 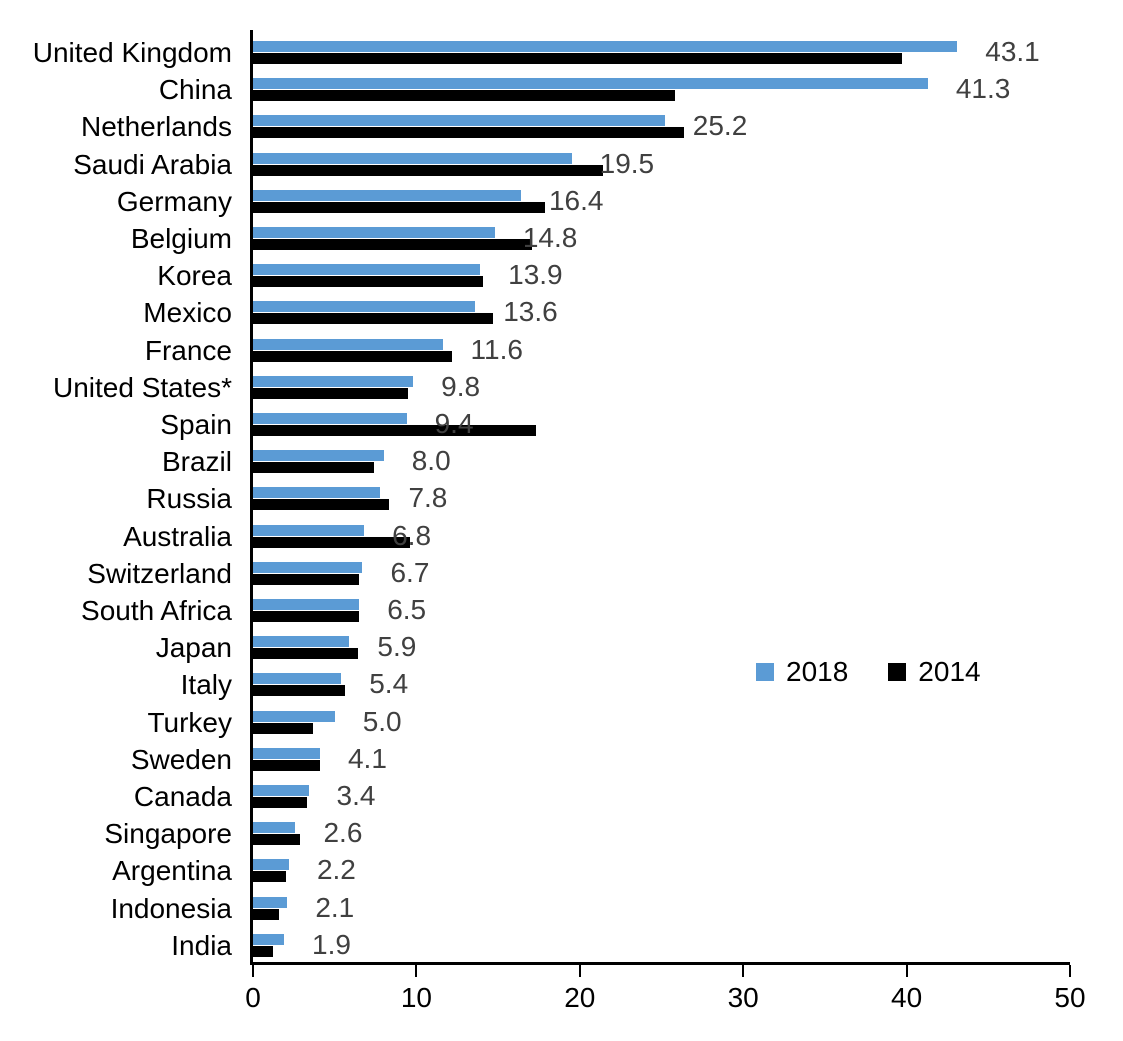 What do you see at coordinates (132, 52) in the screenshot?
I see `category-label: United Kingdom` at bounding box center [132, 52].